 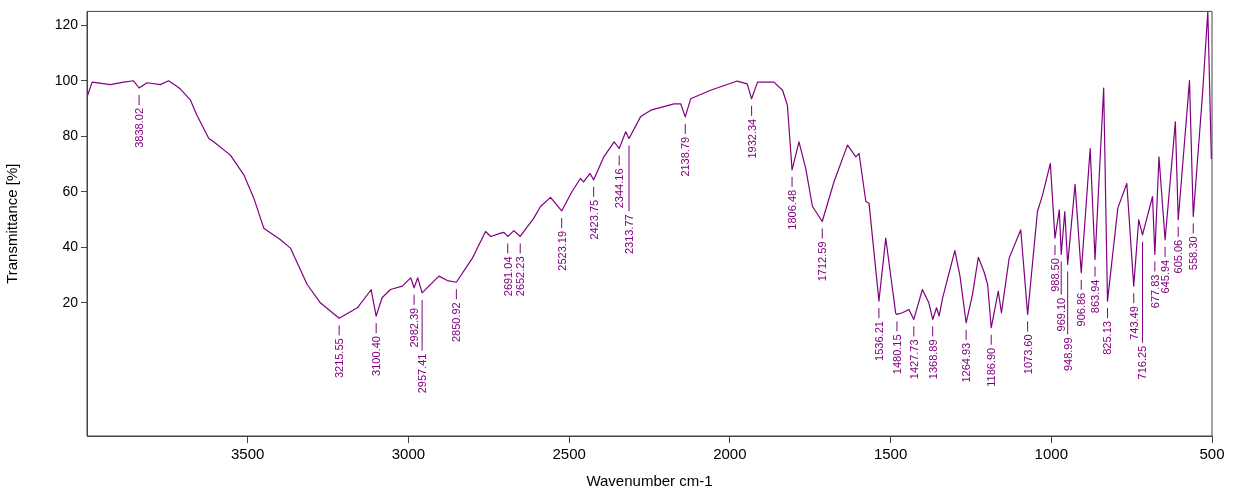 I want to click on x-tick-label: 1500, so click(x=890, y=454).